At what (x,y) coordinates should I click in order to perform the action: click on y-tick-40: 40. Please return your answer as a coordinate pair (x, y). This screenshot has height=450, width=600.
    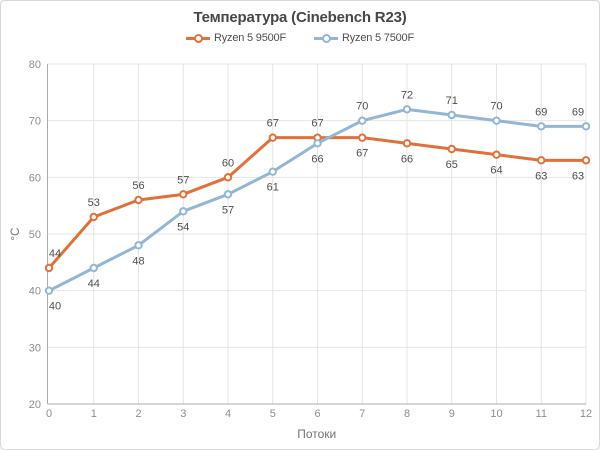
    Looking at the image, I should click on (35, 292).